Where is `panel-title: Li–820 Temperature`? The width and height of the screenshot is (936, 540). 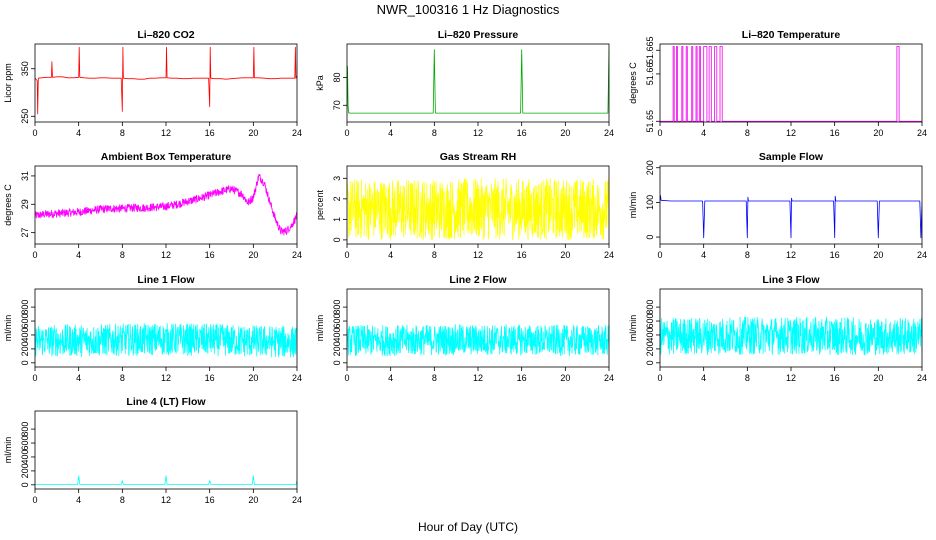 panel-title: Li–820 Temperature is located at coordinates (791, 35).